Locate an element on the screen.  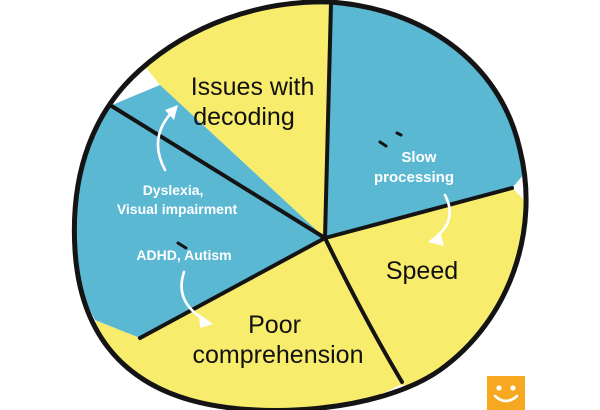
divider-bottom is located at coordinates (363, 310).